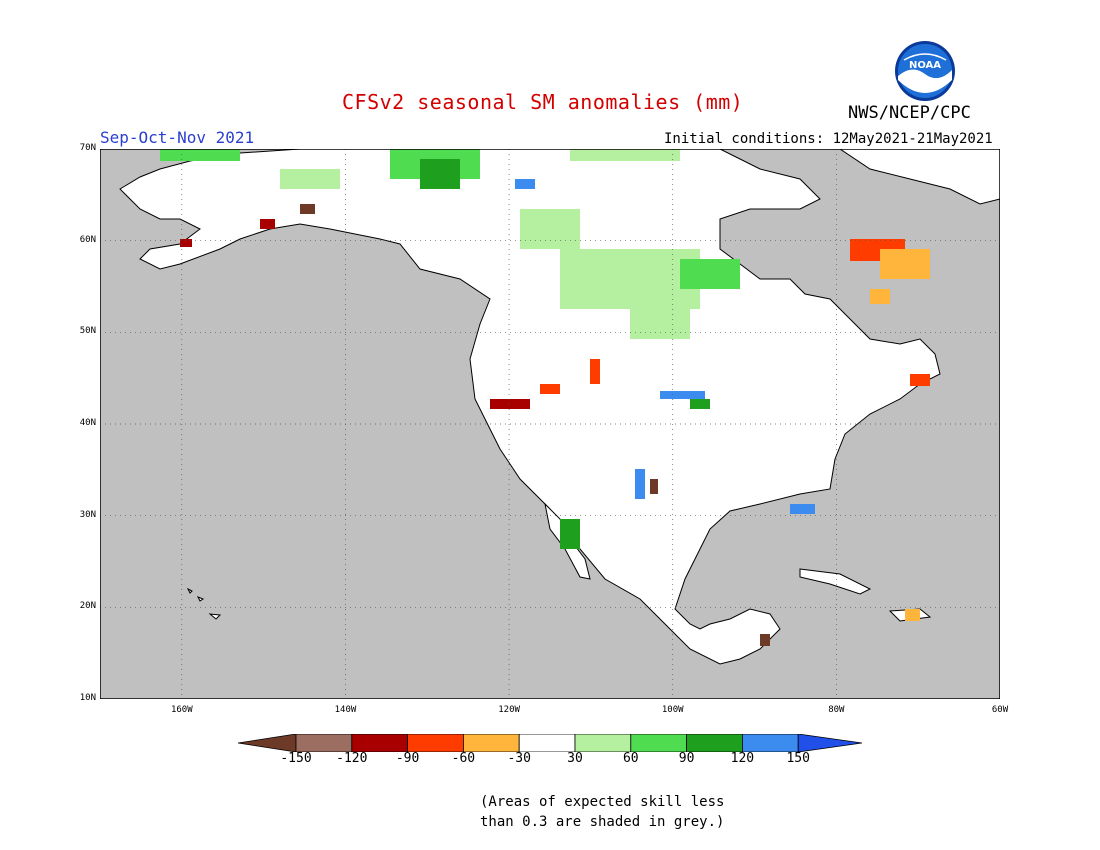  Describe the element at coordinates (798, 758) in the screenshot. I see `legend-tick-label: 150` at that location.